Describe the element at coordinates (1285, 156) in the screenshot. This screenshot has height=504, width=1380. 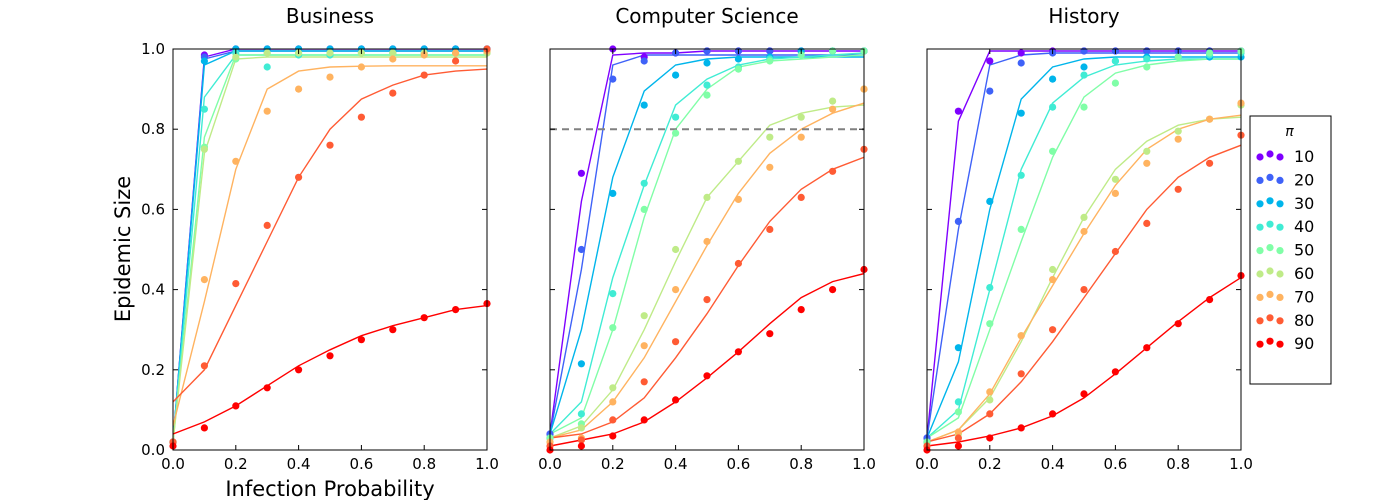
I see `legend-entry-10: 10` at that location.